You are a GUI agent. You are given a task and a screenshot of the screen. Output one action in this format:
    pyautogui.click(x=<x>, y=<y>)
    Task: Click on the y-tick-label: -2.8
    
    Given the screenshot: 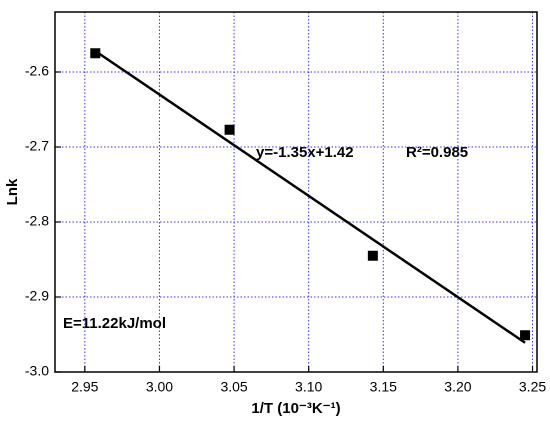 What is the action you would take?
    pyautogui.click(x=37, y=221)
    